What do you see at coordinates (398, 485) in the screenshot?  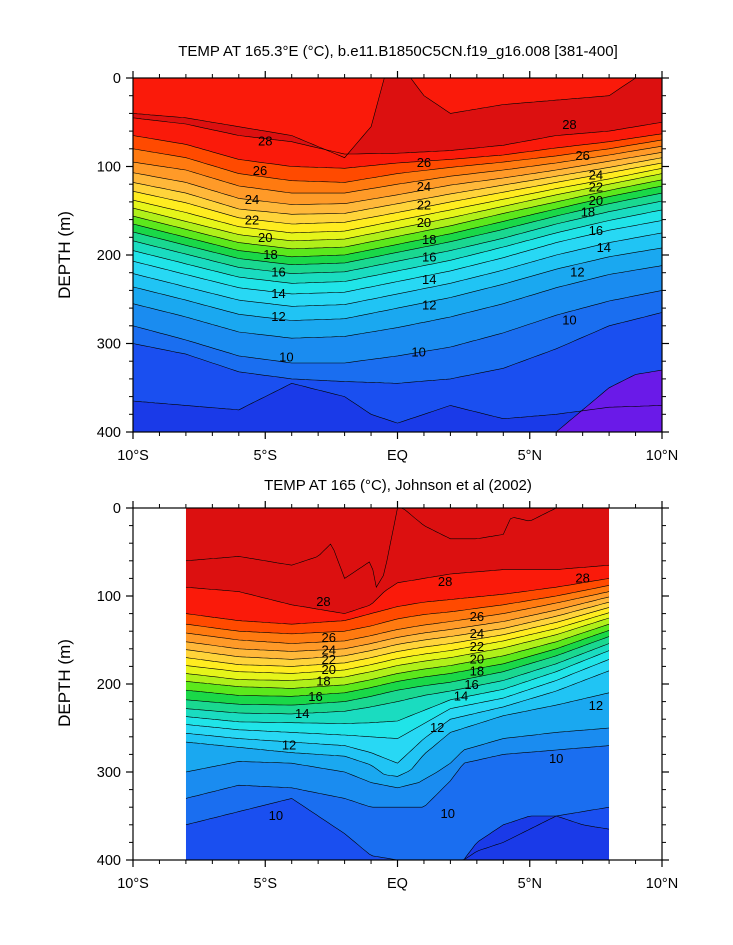 I see `chart-title: TEMP AT 165 (°C), Johnson et al (2002)` at bounding box center [398, 485].